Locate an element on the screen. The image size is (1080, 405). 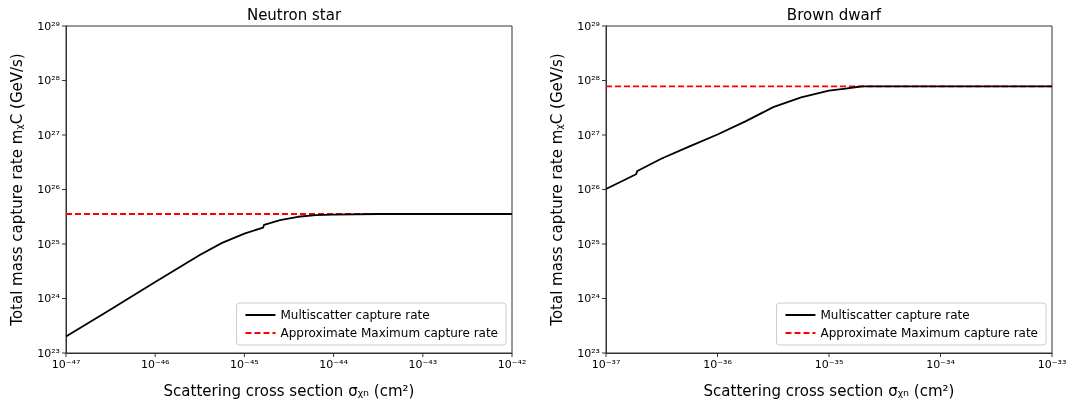
x-tick-label: 10⁻³⁴ is located at coordinates (941, 364).